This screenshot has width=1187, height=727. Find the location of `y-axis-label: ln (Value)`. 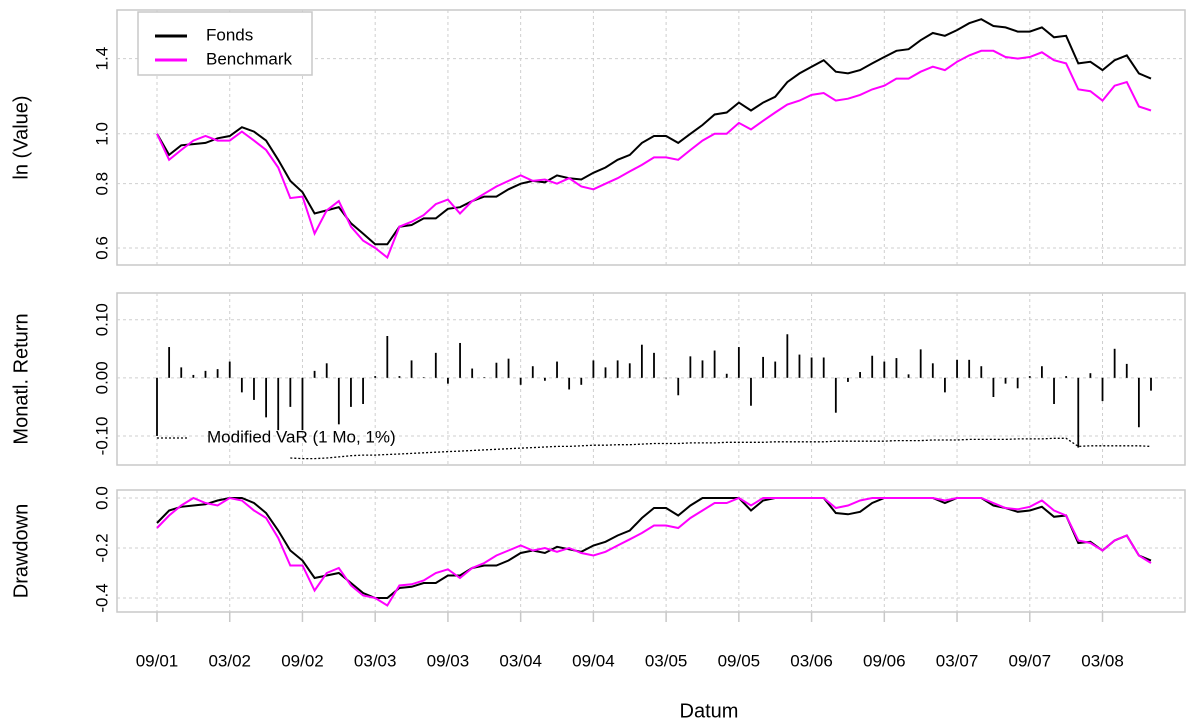

y-axis-label: ln (Value) is located at coordinates (21, 137).